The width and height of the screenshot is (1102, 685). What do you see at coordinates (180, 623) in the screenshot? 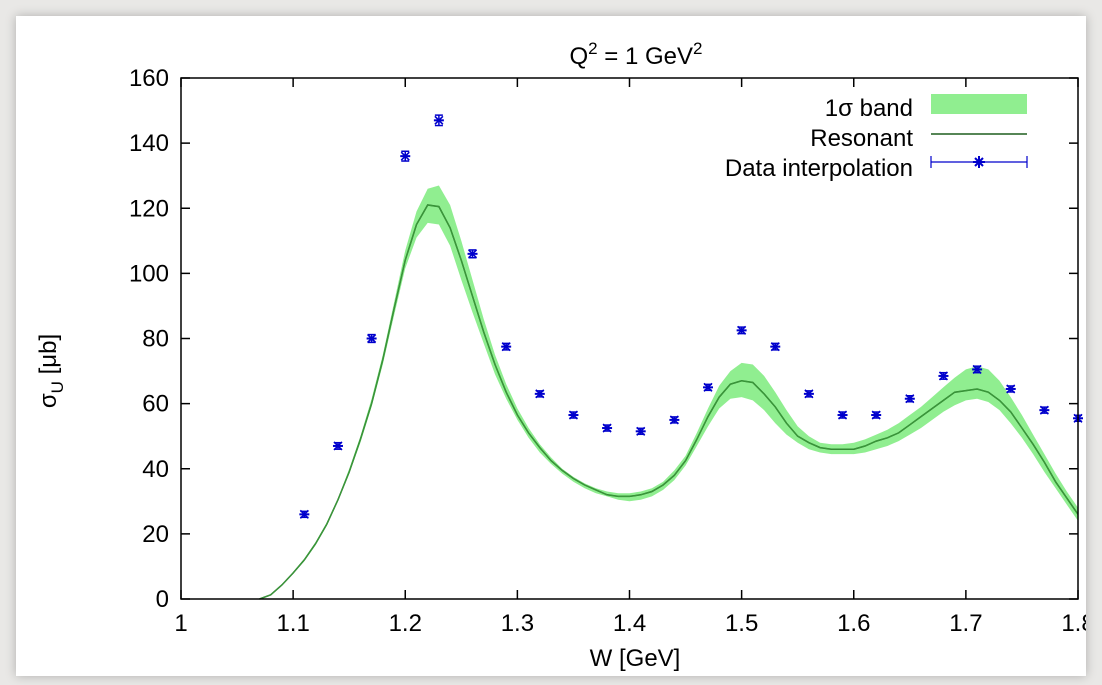
I see `x-tick-label: 1` at bounding box center [180, 623].